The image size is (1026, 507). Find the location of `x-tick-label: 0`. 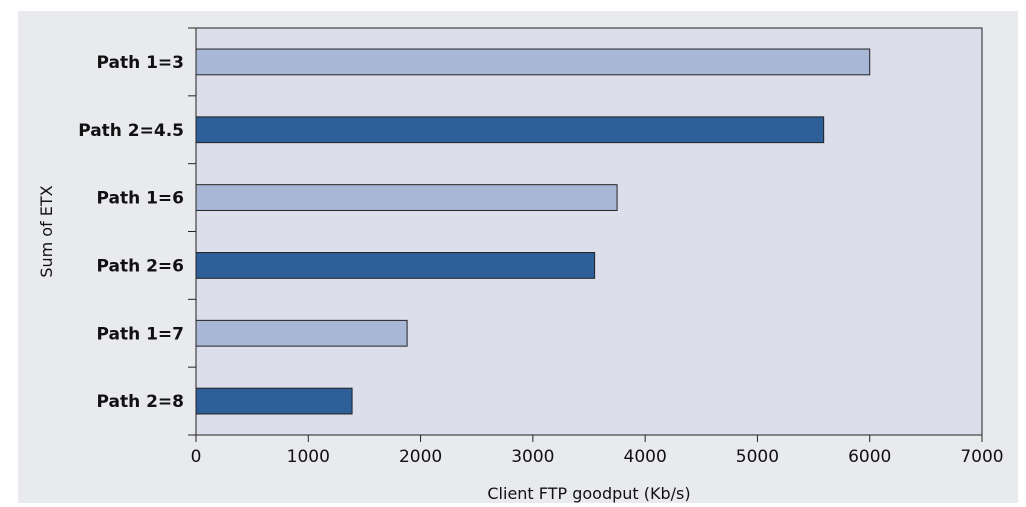

x-tick-label: 0 is located at coordinates (196, 457).